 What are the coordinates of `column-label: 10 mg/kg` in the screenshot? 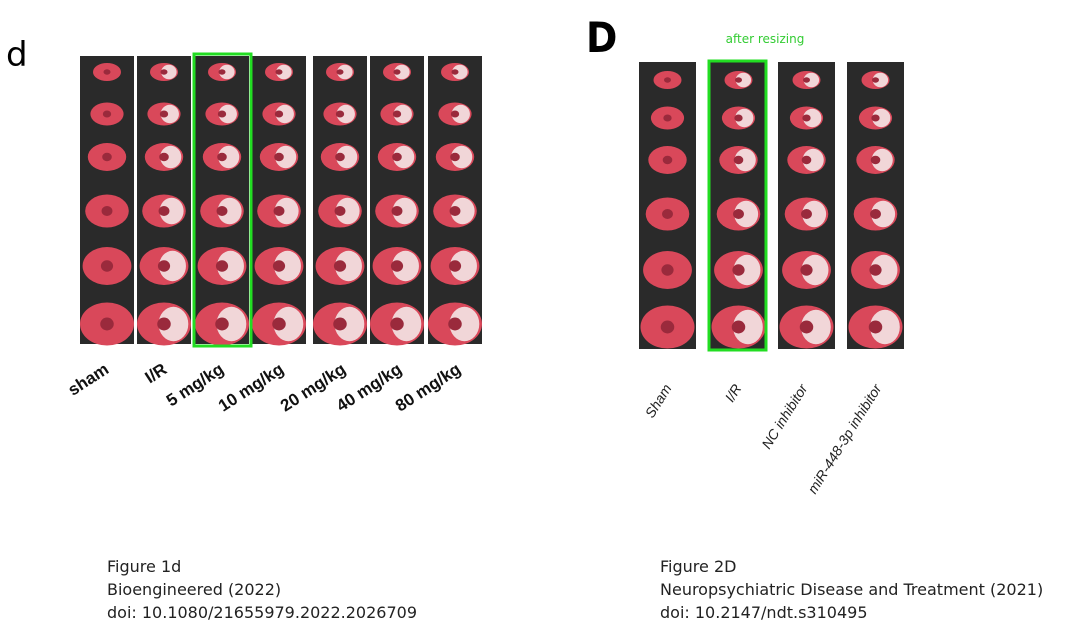 It's located at (251, 387).